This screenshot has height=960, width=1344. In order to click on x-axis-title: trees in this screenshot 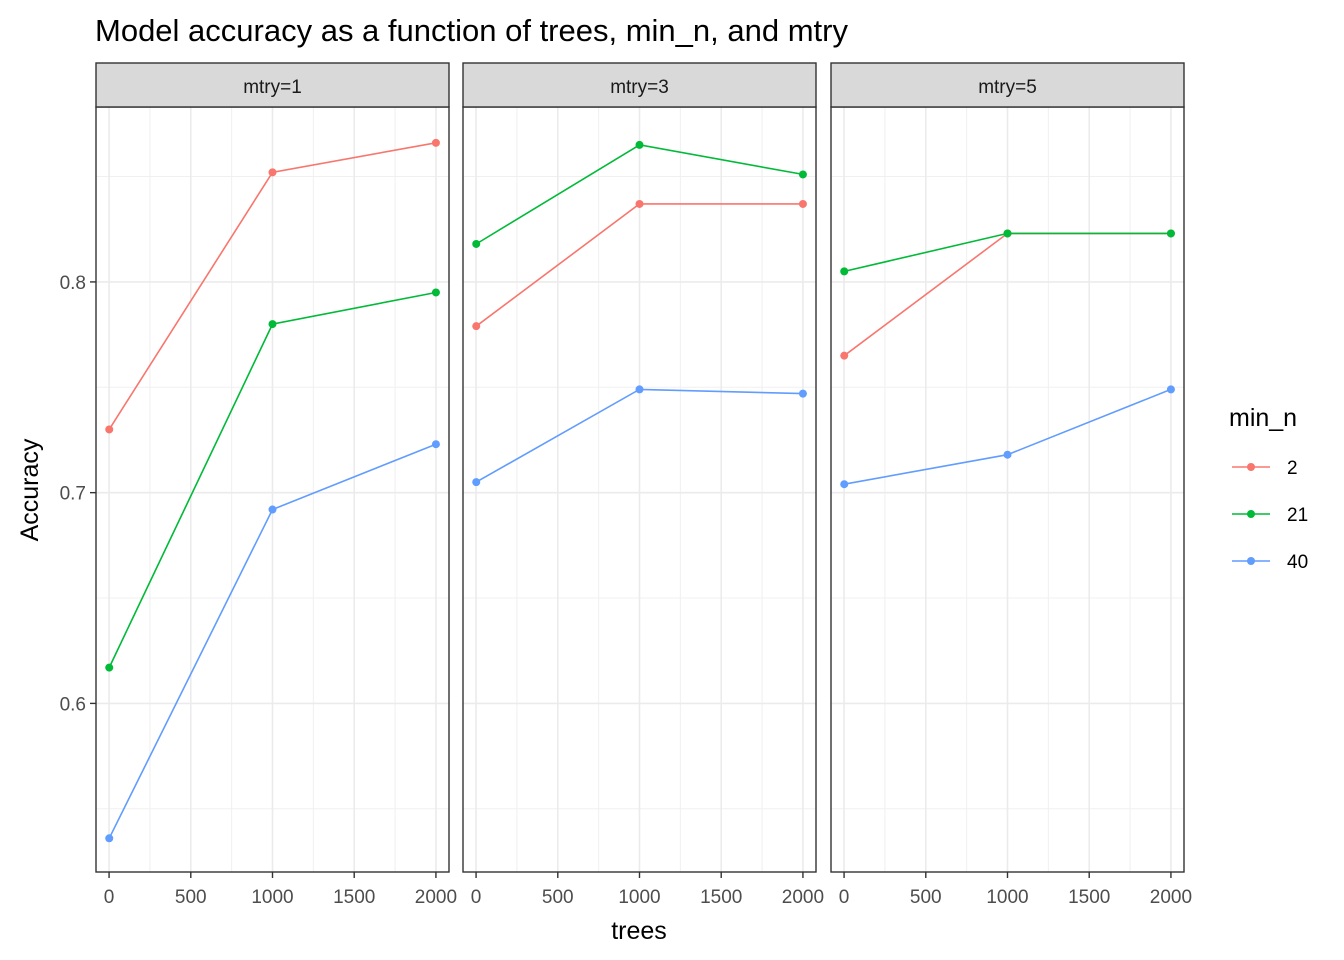, I will do `click(639, 931)`.